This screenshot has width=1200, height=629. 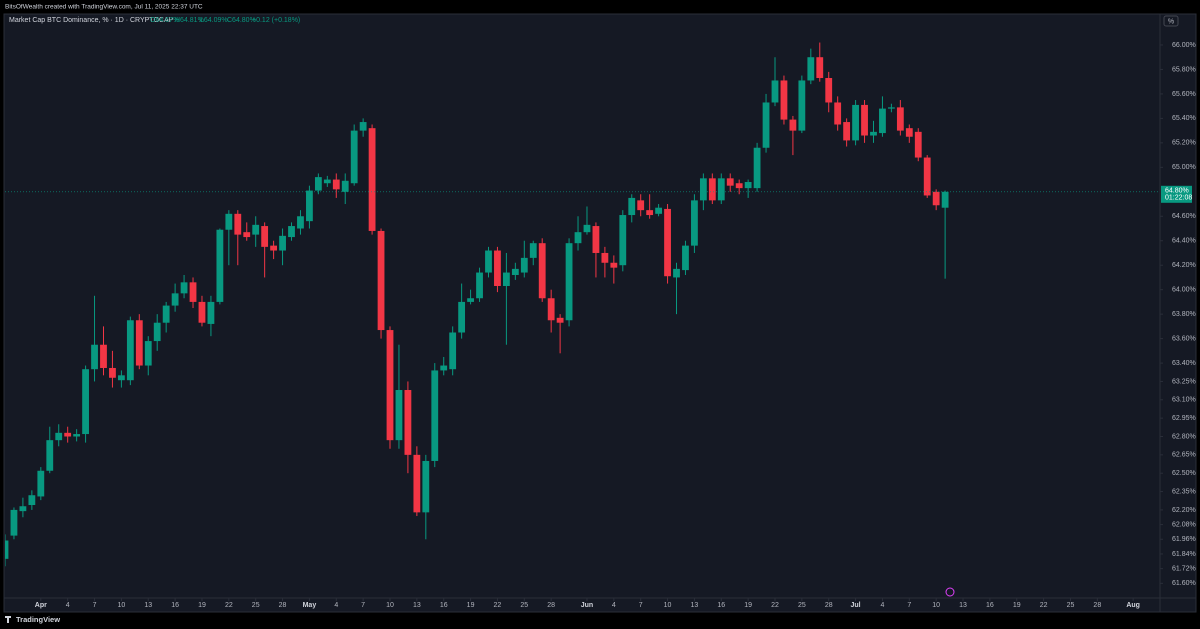 What do you see at coordinates (189, 20) in the screenshot?
I see `ohlc-legend-value: H64.81%` at bounding box center [189, 20].